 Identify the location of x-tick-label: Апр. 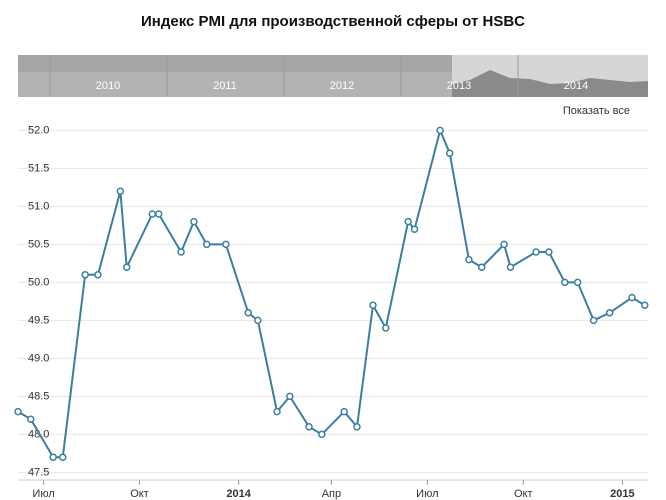
(331, 494).